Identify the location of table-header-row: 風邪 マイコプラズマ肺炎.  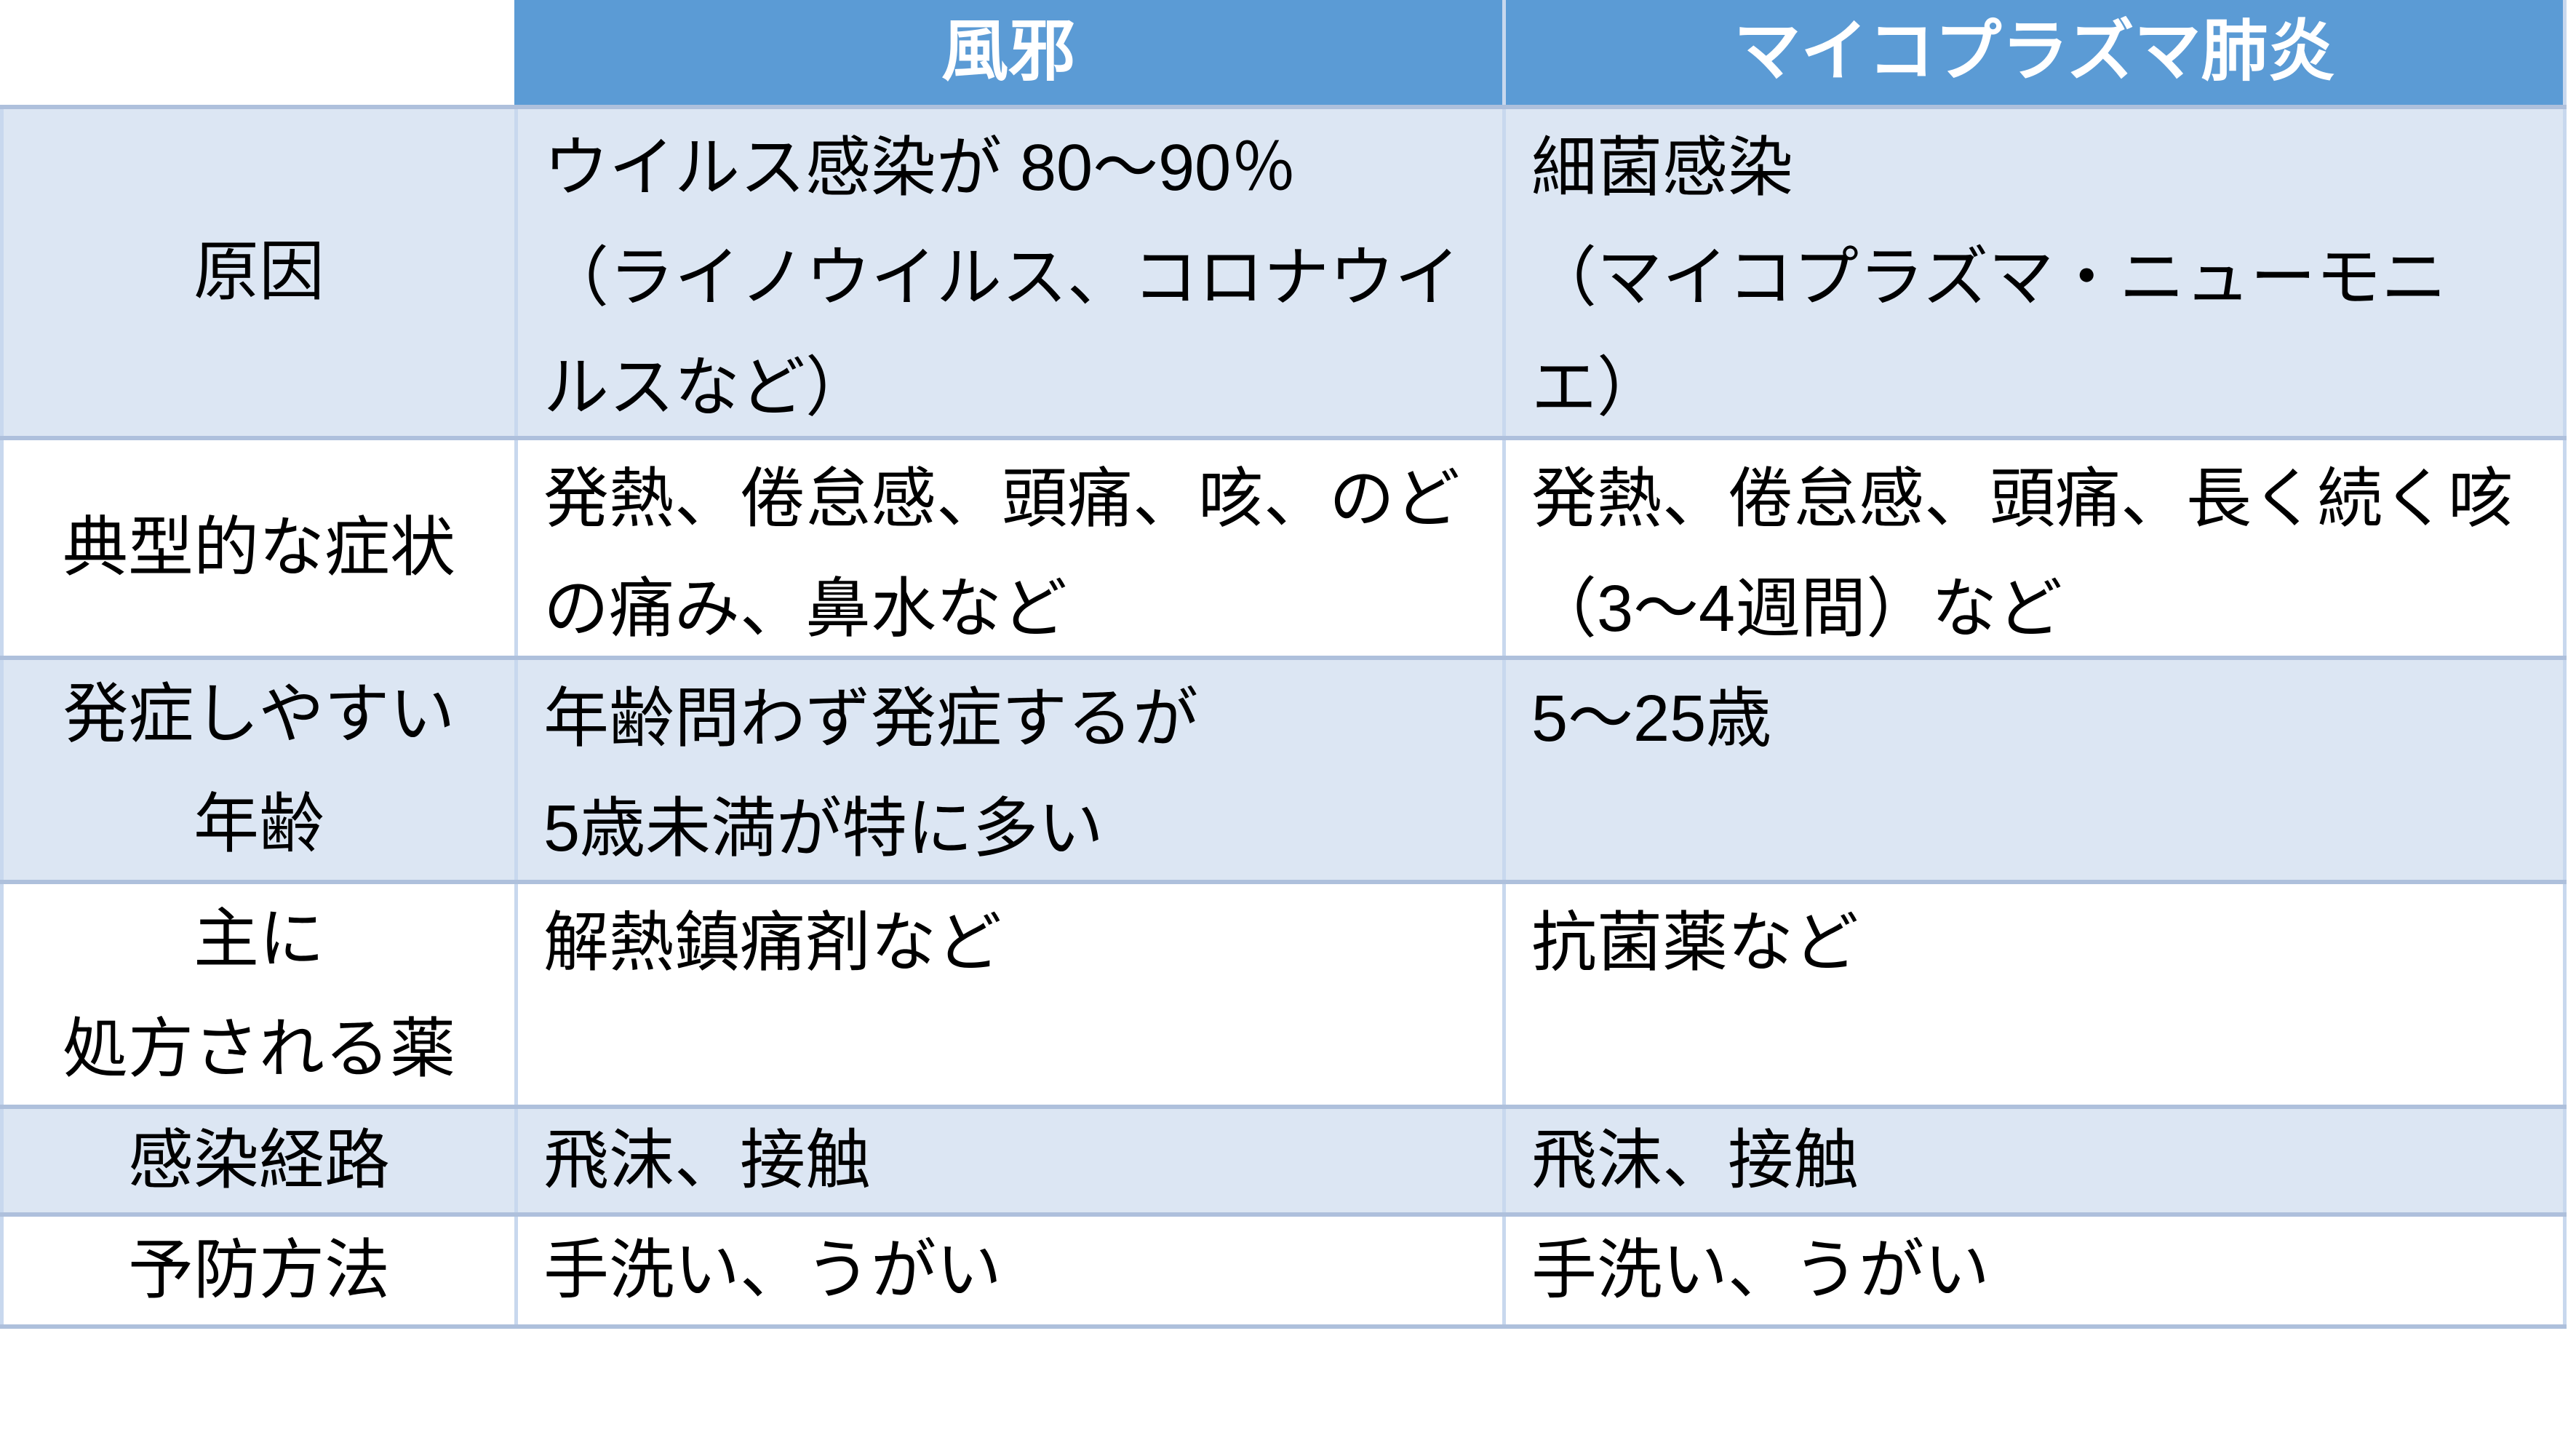
(1283, 55).